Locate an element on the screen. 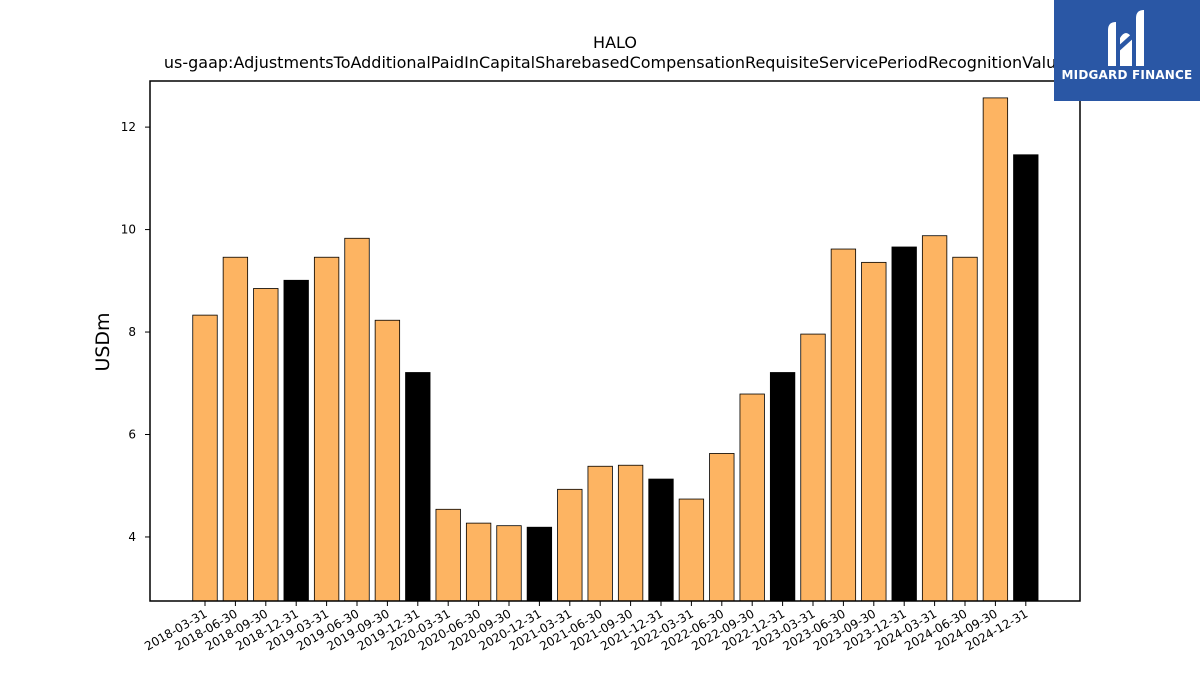 The width and height of the screenshot is (1200, 675). y-tick-label: 4 is located at coordinates (132, 537).